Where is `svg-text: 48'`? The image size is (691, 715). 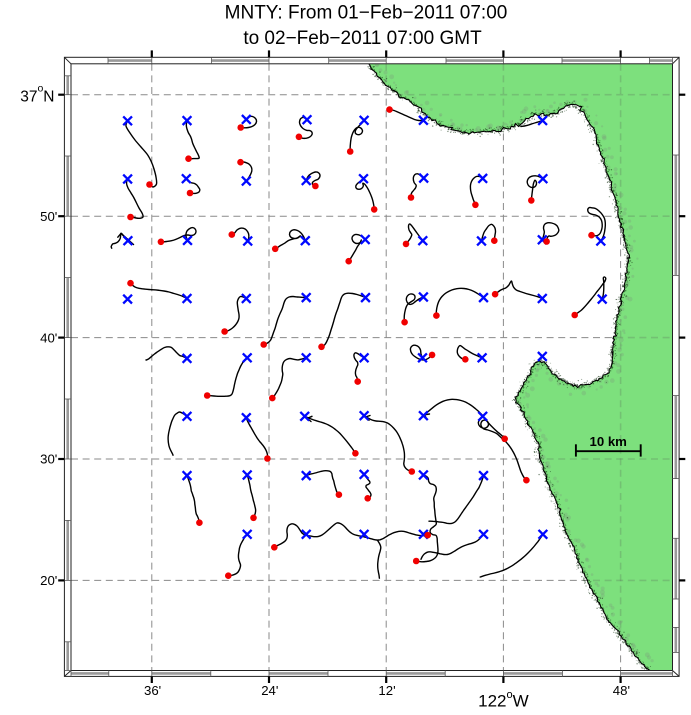 svg-text: 48' is located at coordinates (621, 690).